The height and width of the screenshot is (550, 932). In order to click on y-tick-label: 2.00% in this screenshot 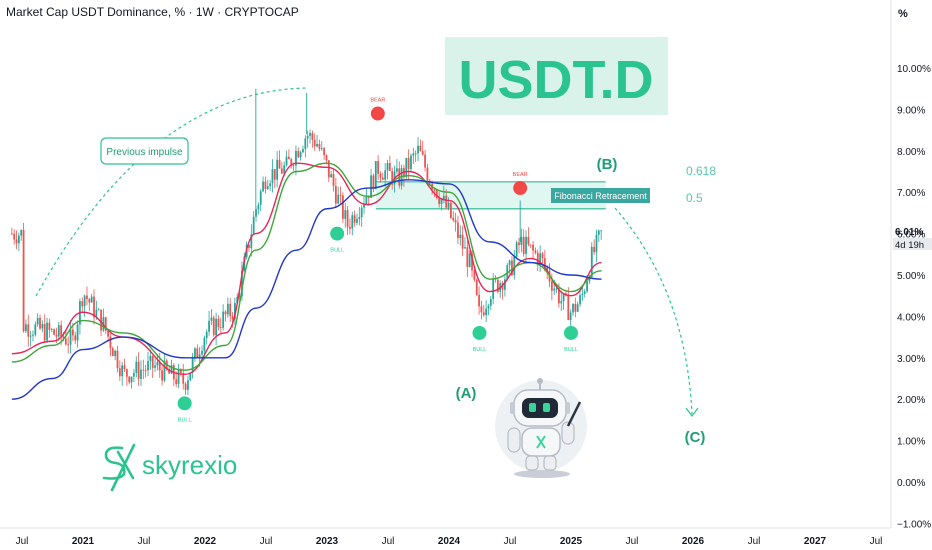, I will do `click(911, 400)`.